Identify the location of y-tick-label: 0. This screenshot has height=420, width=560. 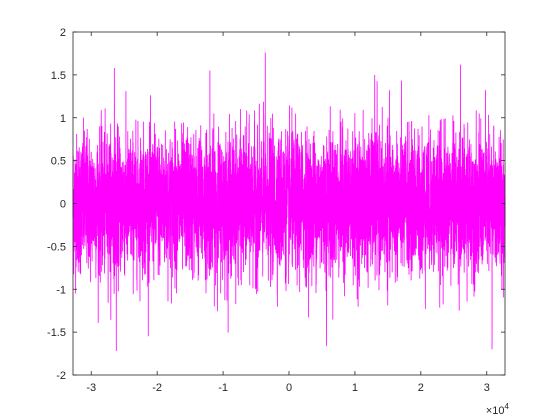
(63, 205).